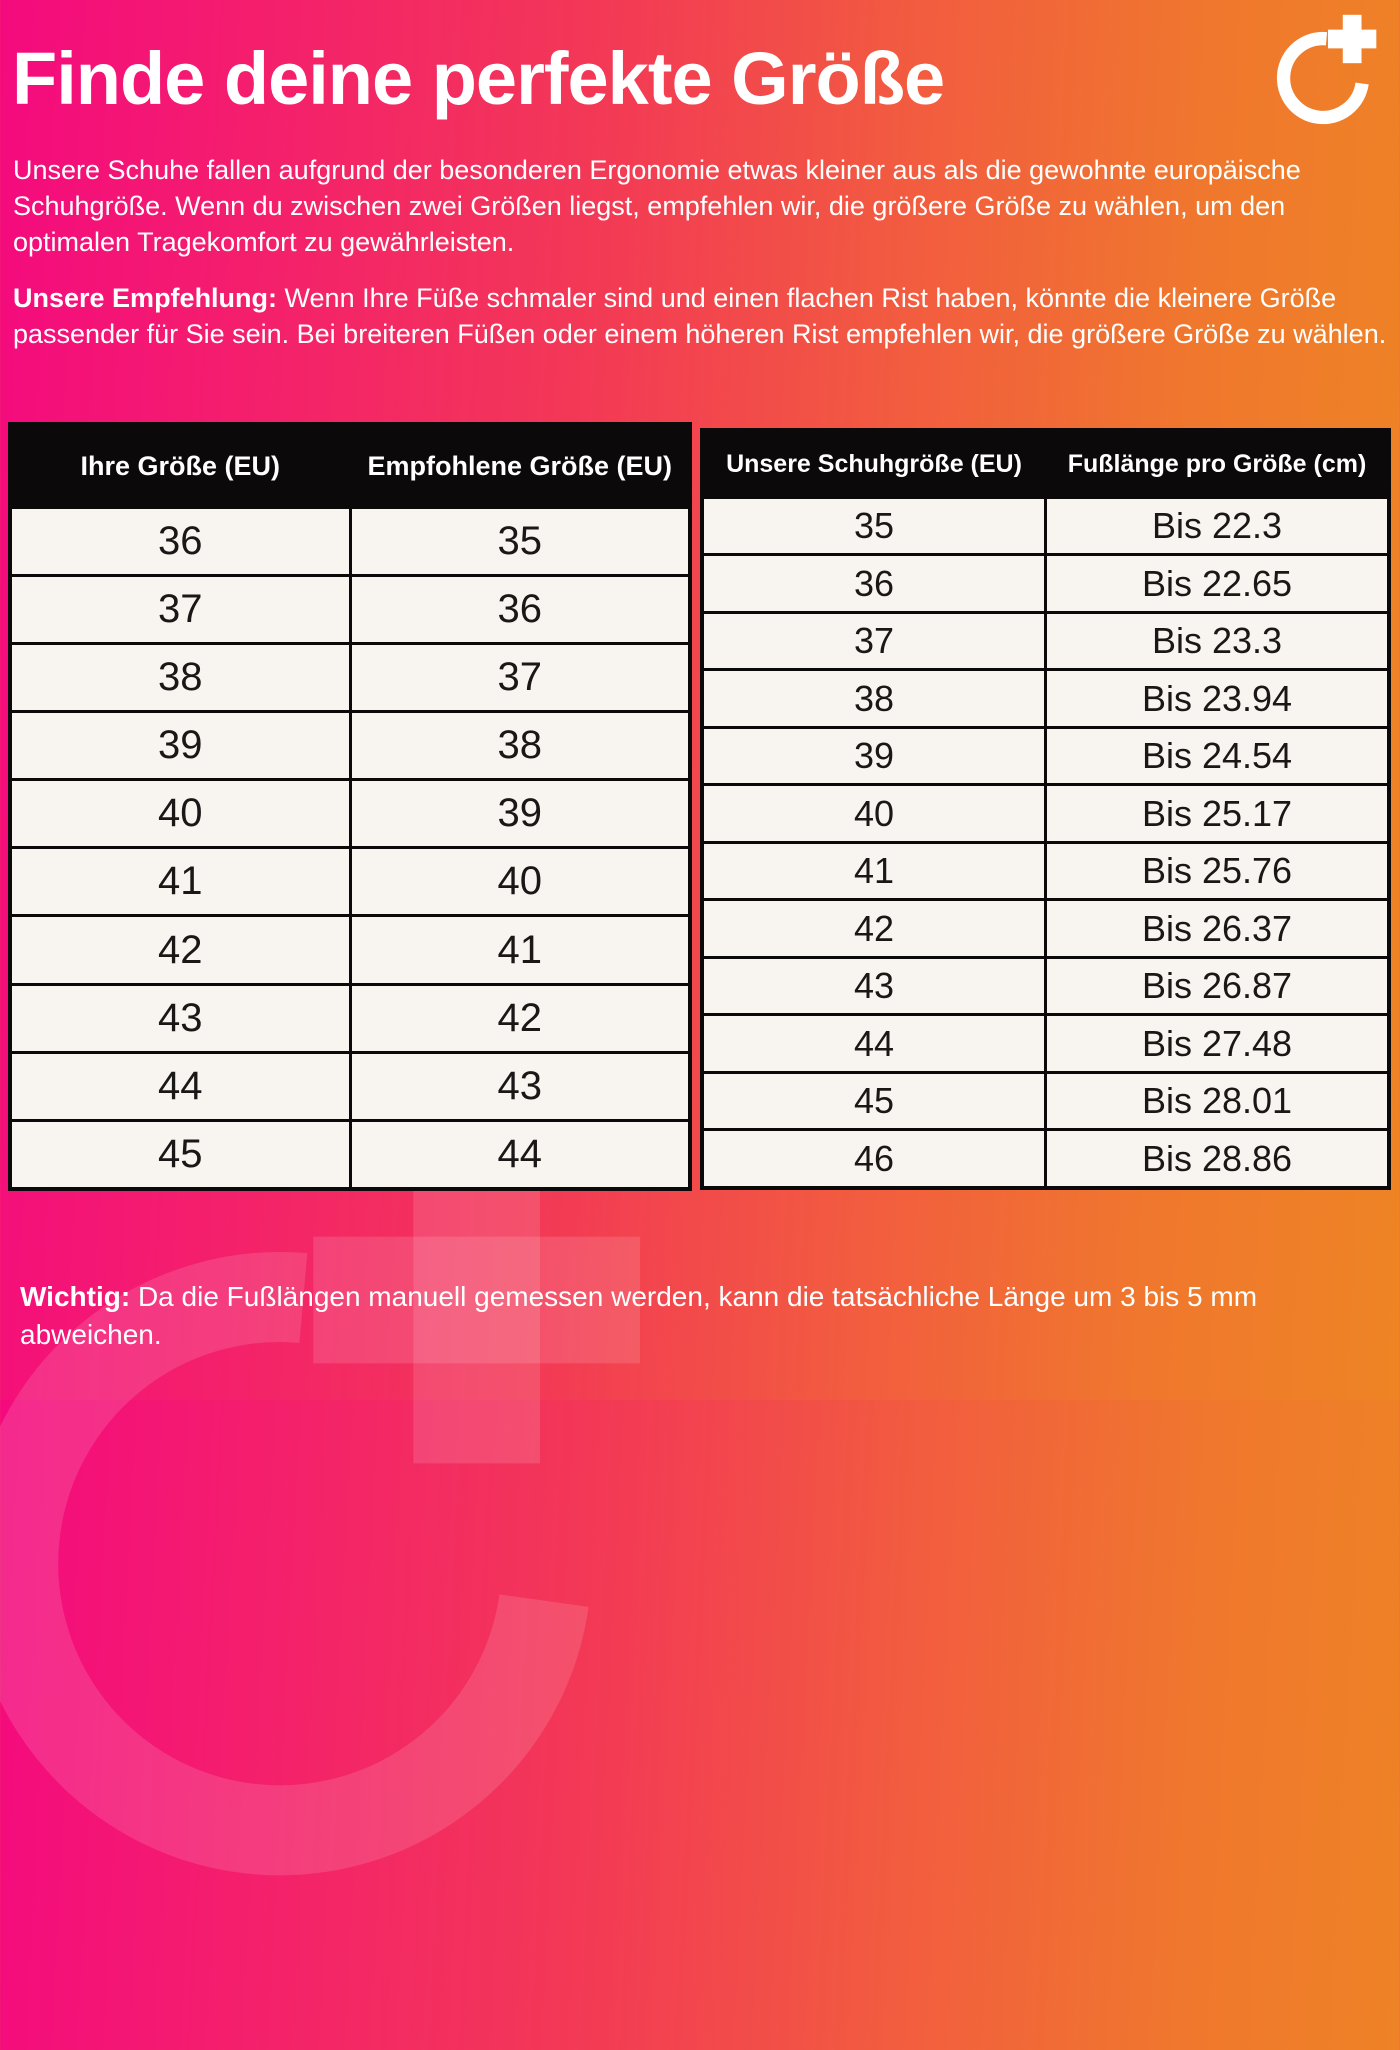 This screenshot has height=2050, width=1400. I want to click on shoe-size-cell: 39, so click(873, 756).